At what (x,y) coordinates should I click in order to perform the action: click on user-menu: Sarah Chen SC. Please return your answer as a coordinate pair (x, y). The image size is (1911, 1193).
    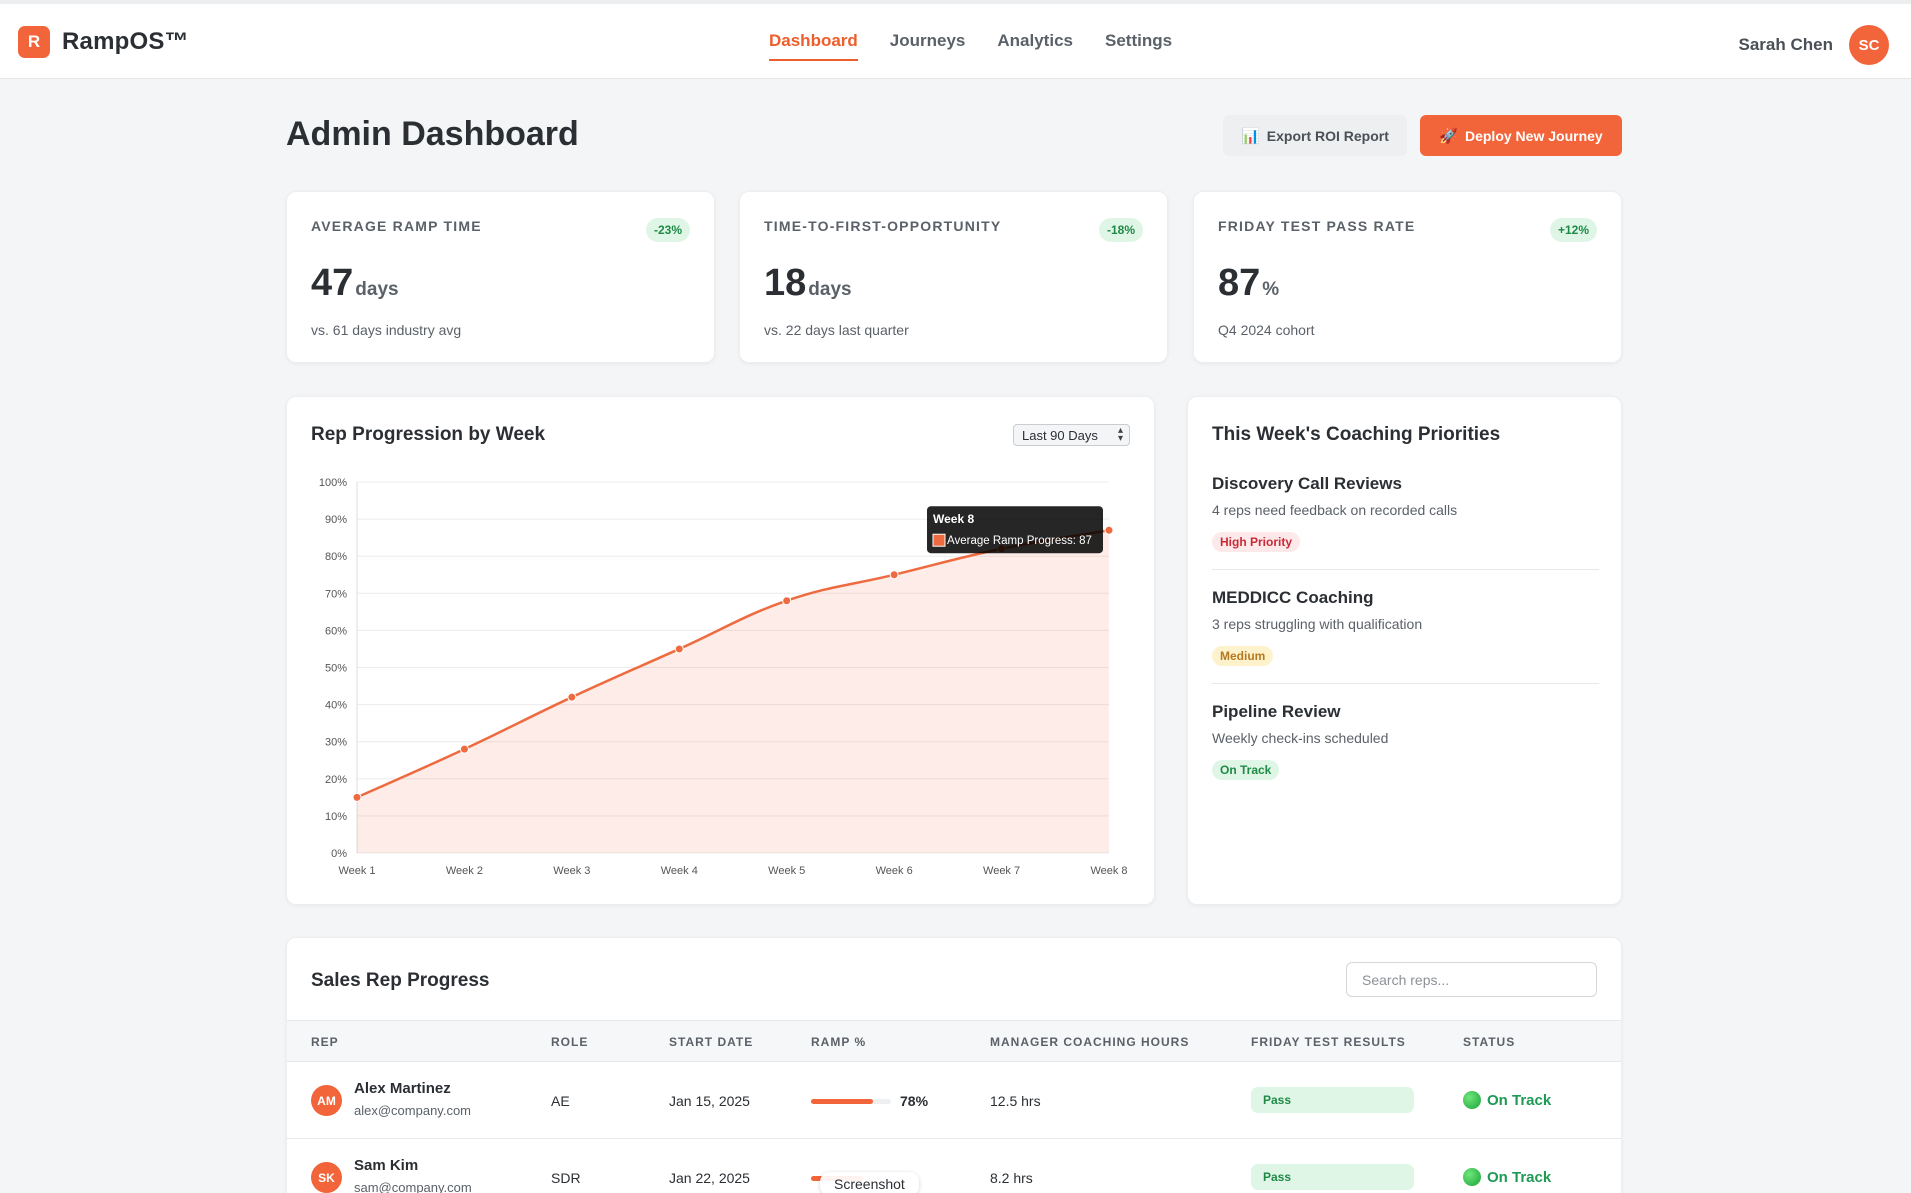
    Looking at the image, I should click on (1814, 45).